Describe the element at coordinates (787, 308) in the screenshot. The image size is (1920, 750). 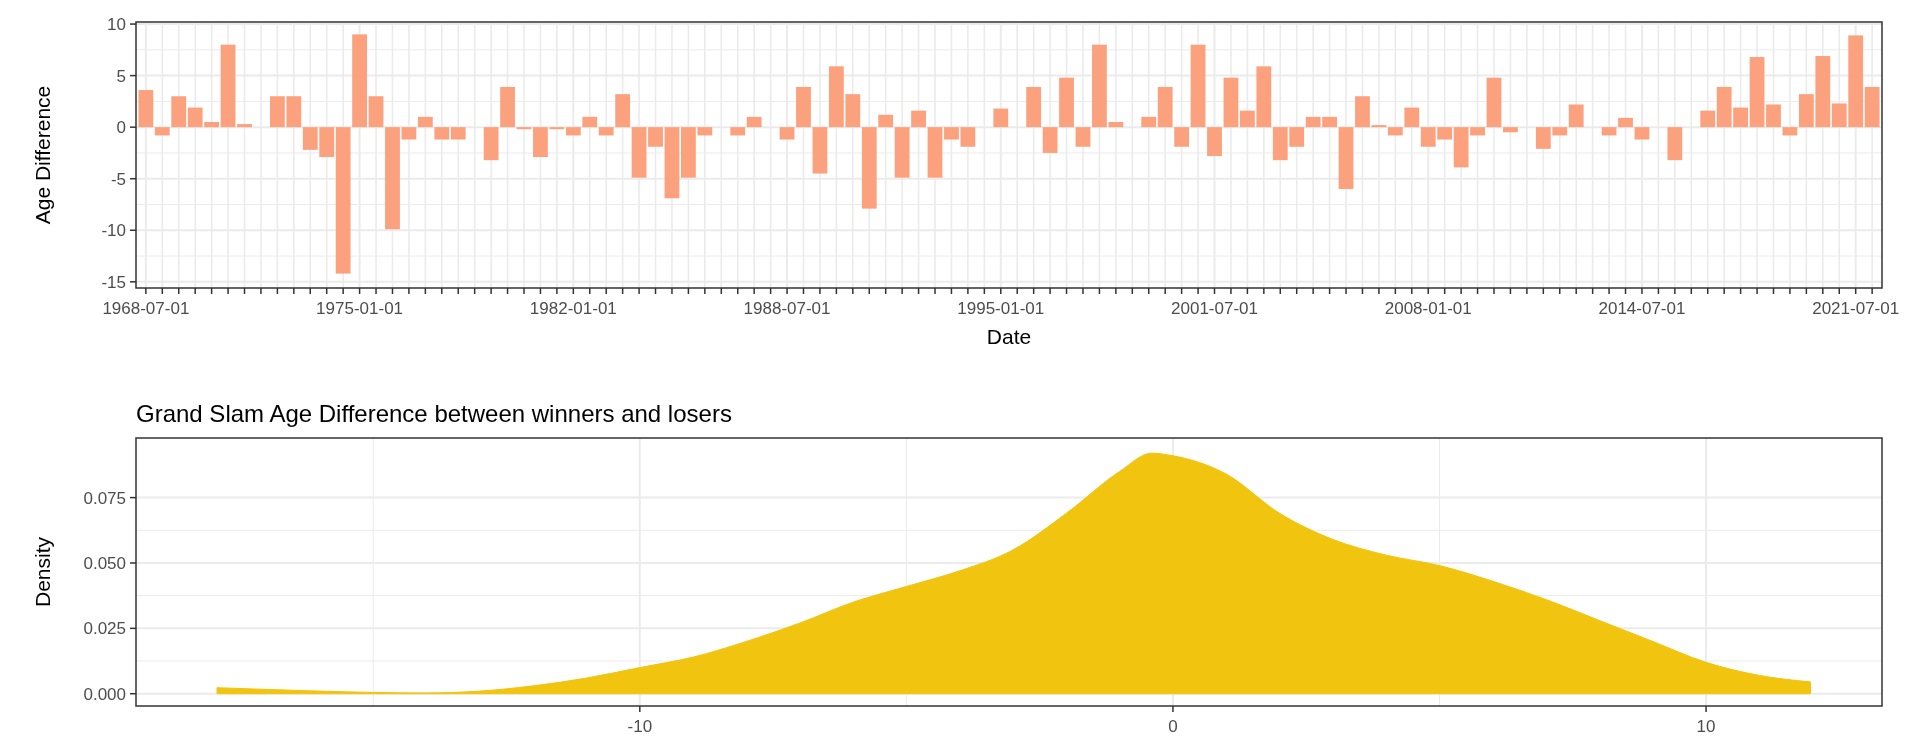
I see `x-tick-label: 1988-07-01` at that location.